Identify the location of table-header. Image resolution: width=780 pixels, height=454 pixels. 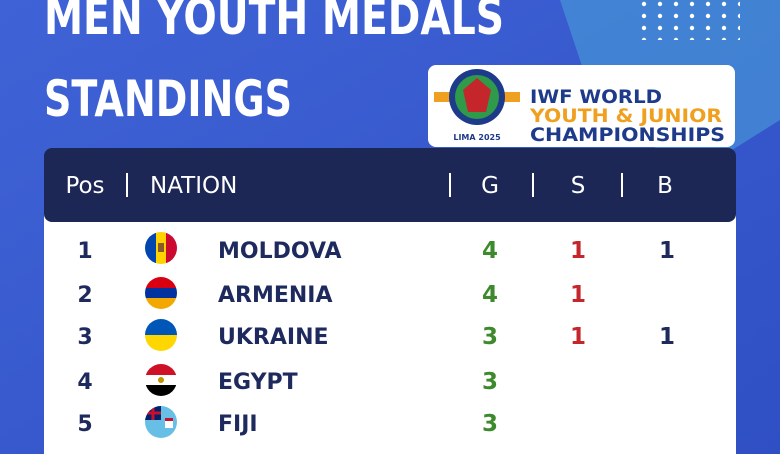
(390, 185).